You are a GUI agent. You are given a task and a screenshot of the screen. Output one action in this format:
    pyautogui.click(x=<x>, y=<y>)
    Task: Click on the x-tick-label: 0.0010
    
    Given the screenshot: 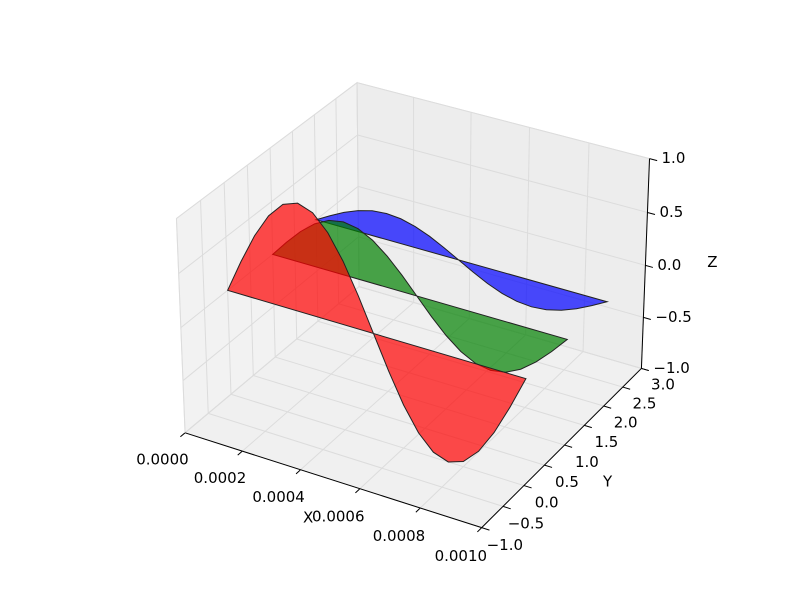 What is the action you would take?
    pyautogui.click(x=461, y=556)
    